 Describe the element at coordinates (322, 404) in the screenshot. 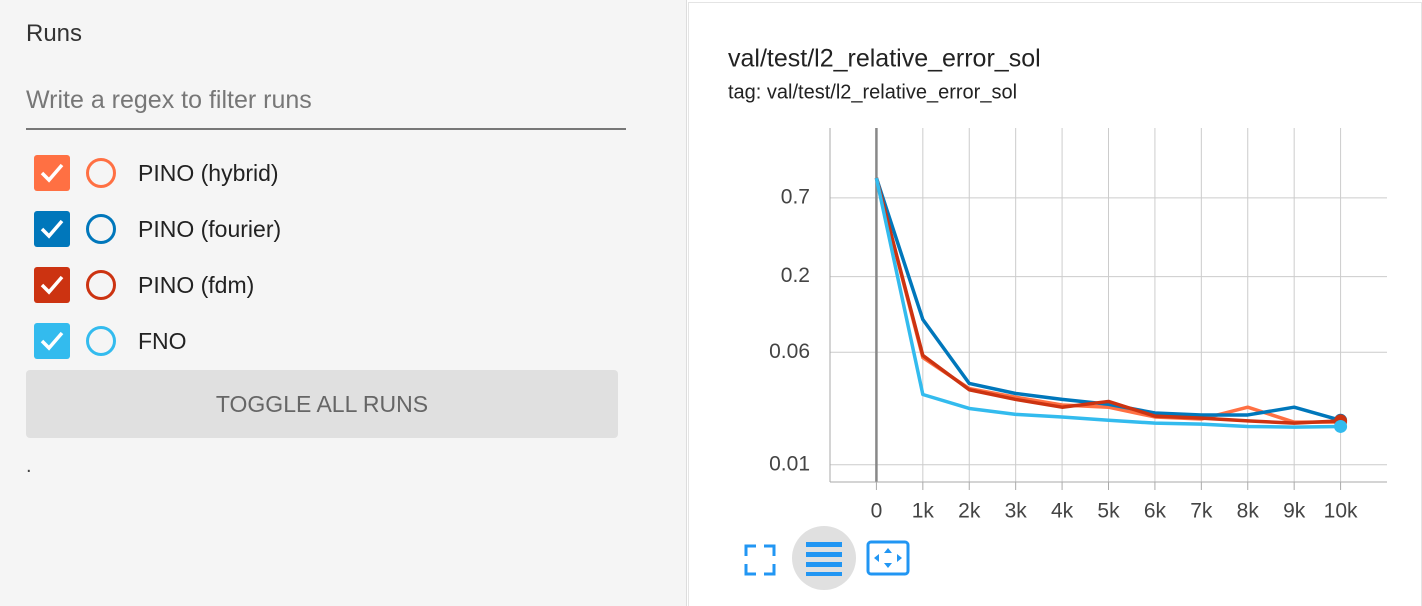

I see `toggle-button: TOGGLE ALL RUNS` at that location.